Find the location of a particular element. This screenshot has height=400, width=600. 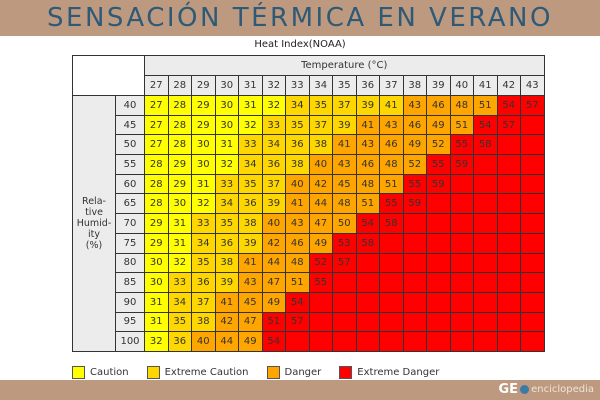

temperature-header-cell: 31 is located at coordinates (250, 85).